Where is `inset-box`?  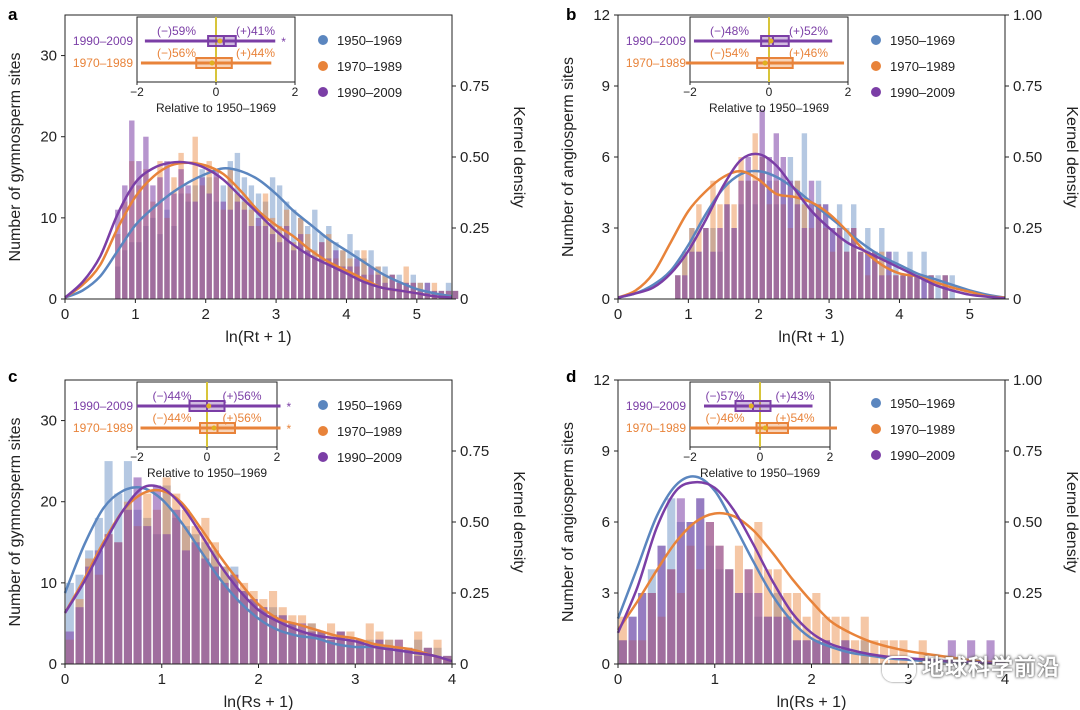 inset-box is located at coordinates (775, 63).